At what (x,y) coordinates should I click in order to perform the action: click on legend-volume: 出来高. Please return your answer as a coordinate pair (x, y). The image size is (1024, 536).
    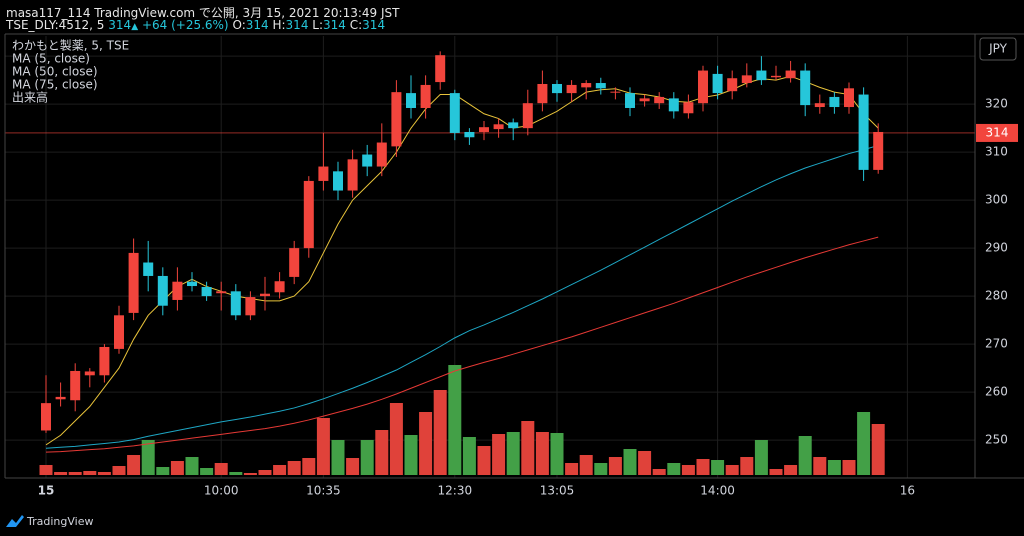
    Looking at the image, I should click on (30, 97).